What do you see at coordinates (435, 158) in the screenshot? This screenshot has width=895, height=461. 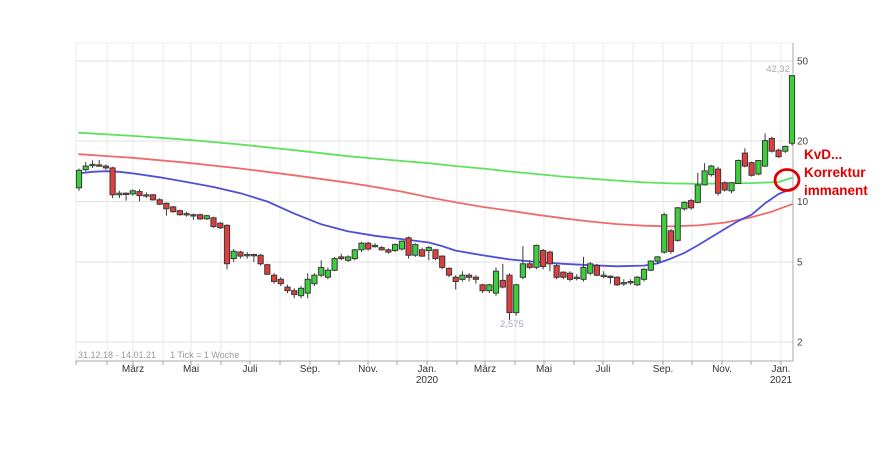 I see `ma-long-green` at bounding box center [435, 158].